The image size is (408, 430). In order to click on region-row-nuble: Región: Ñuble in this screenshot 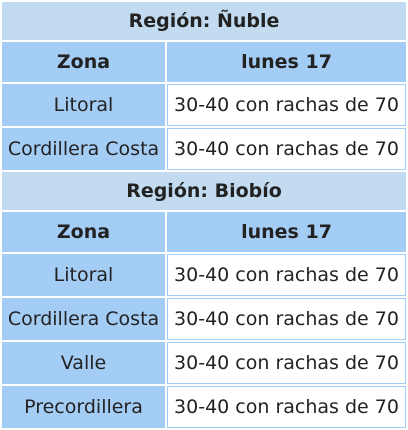, I will do `click(204, 21)`.